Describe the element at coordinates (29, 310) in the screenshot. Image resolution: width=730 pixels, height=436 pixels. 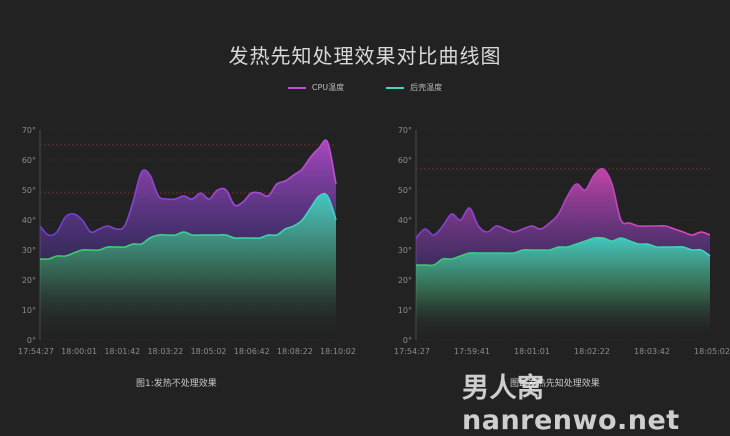
I see `chart1-ytick-label: 10°` at that location.